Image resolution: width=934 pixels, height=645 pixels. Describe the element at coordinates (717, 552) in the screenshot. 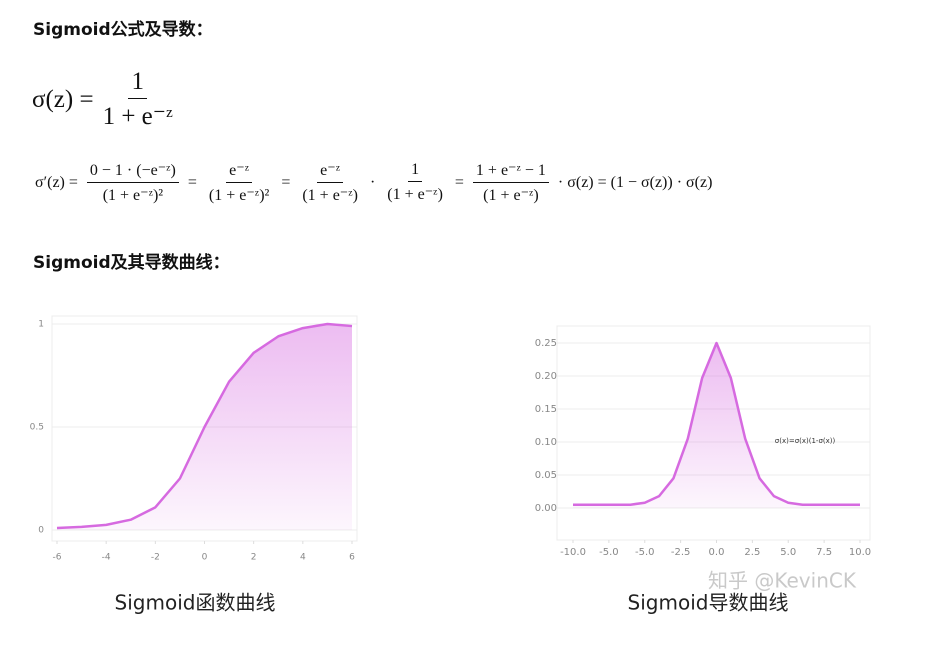

I see `x-tick-label: 0.0` at that location.